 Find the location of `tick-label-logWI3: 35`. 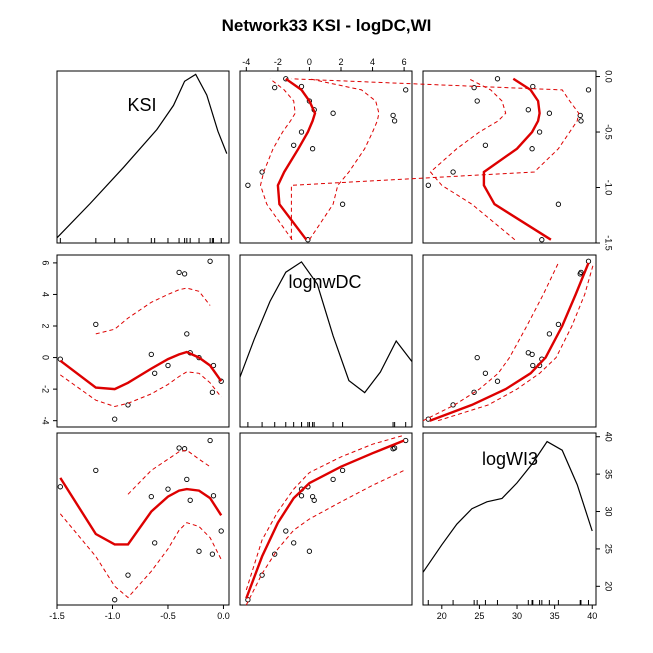

tick-label-logWI3: 35 is located at coordinates (555, 616).